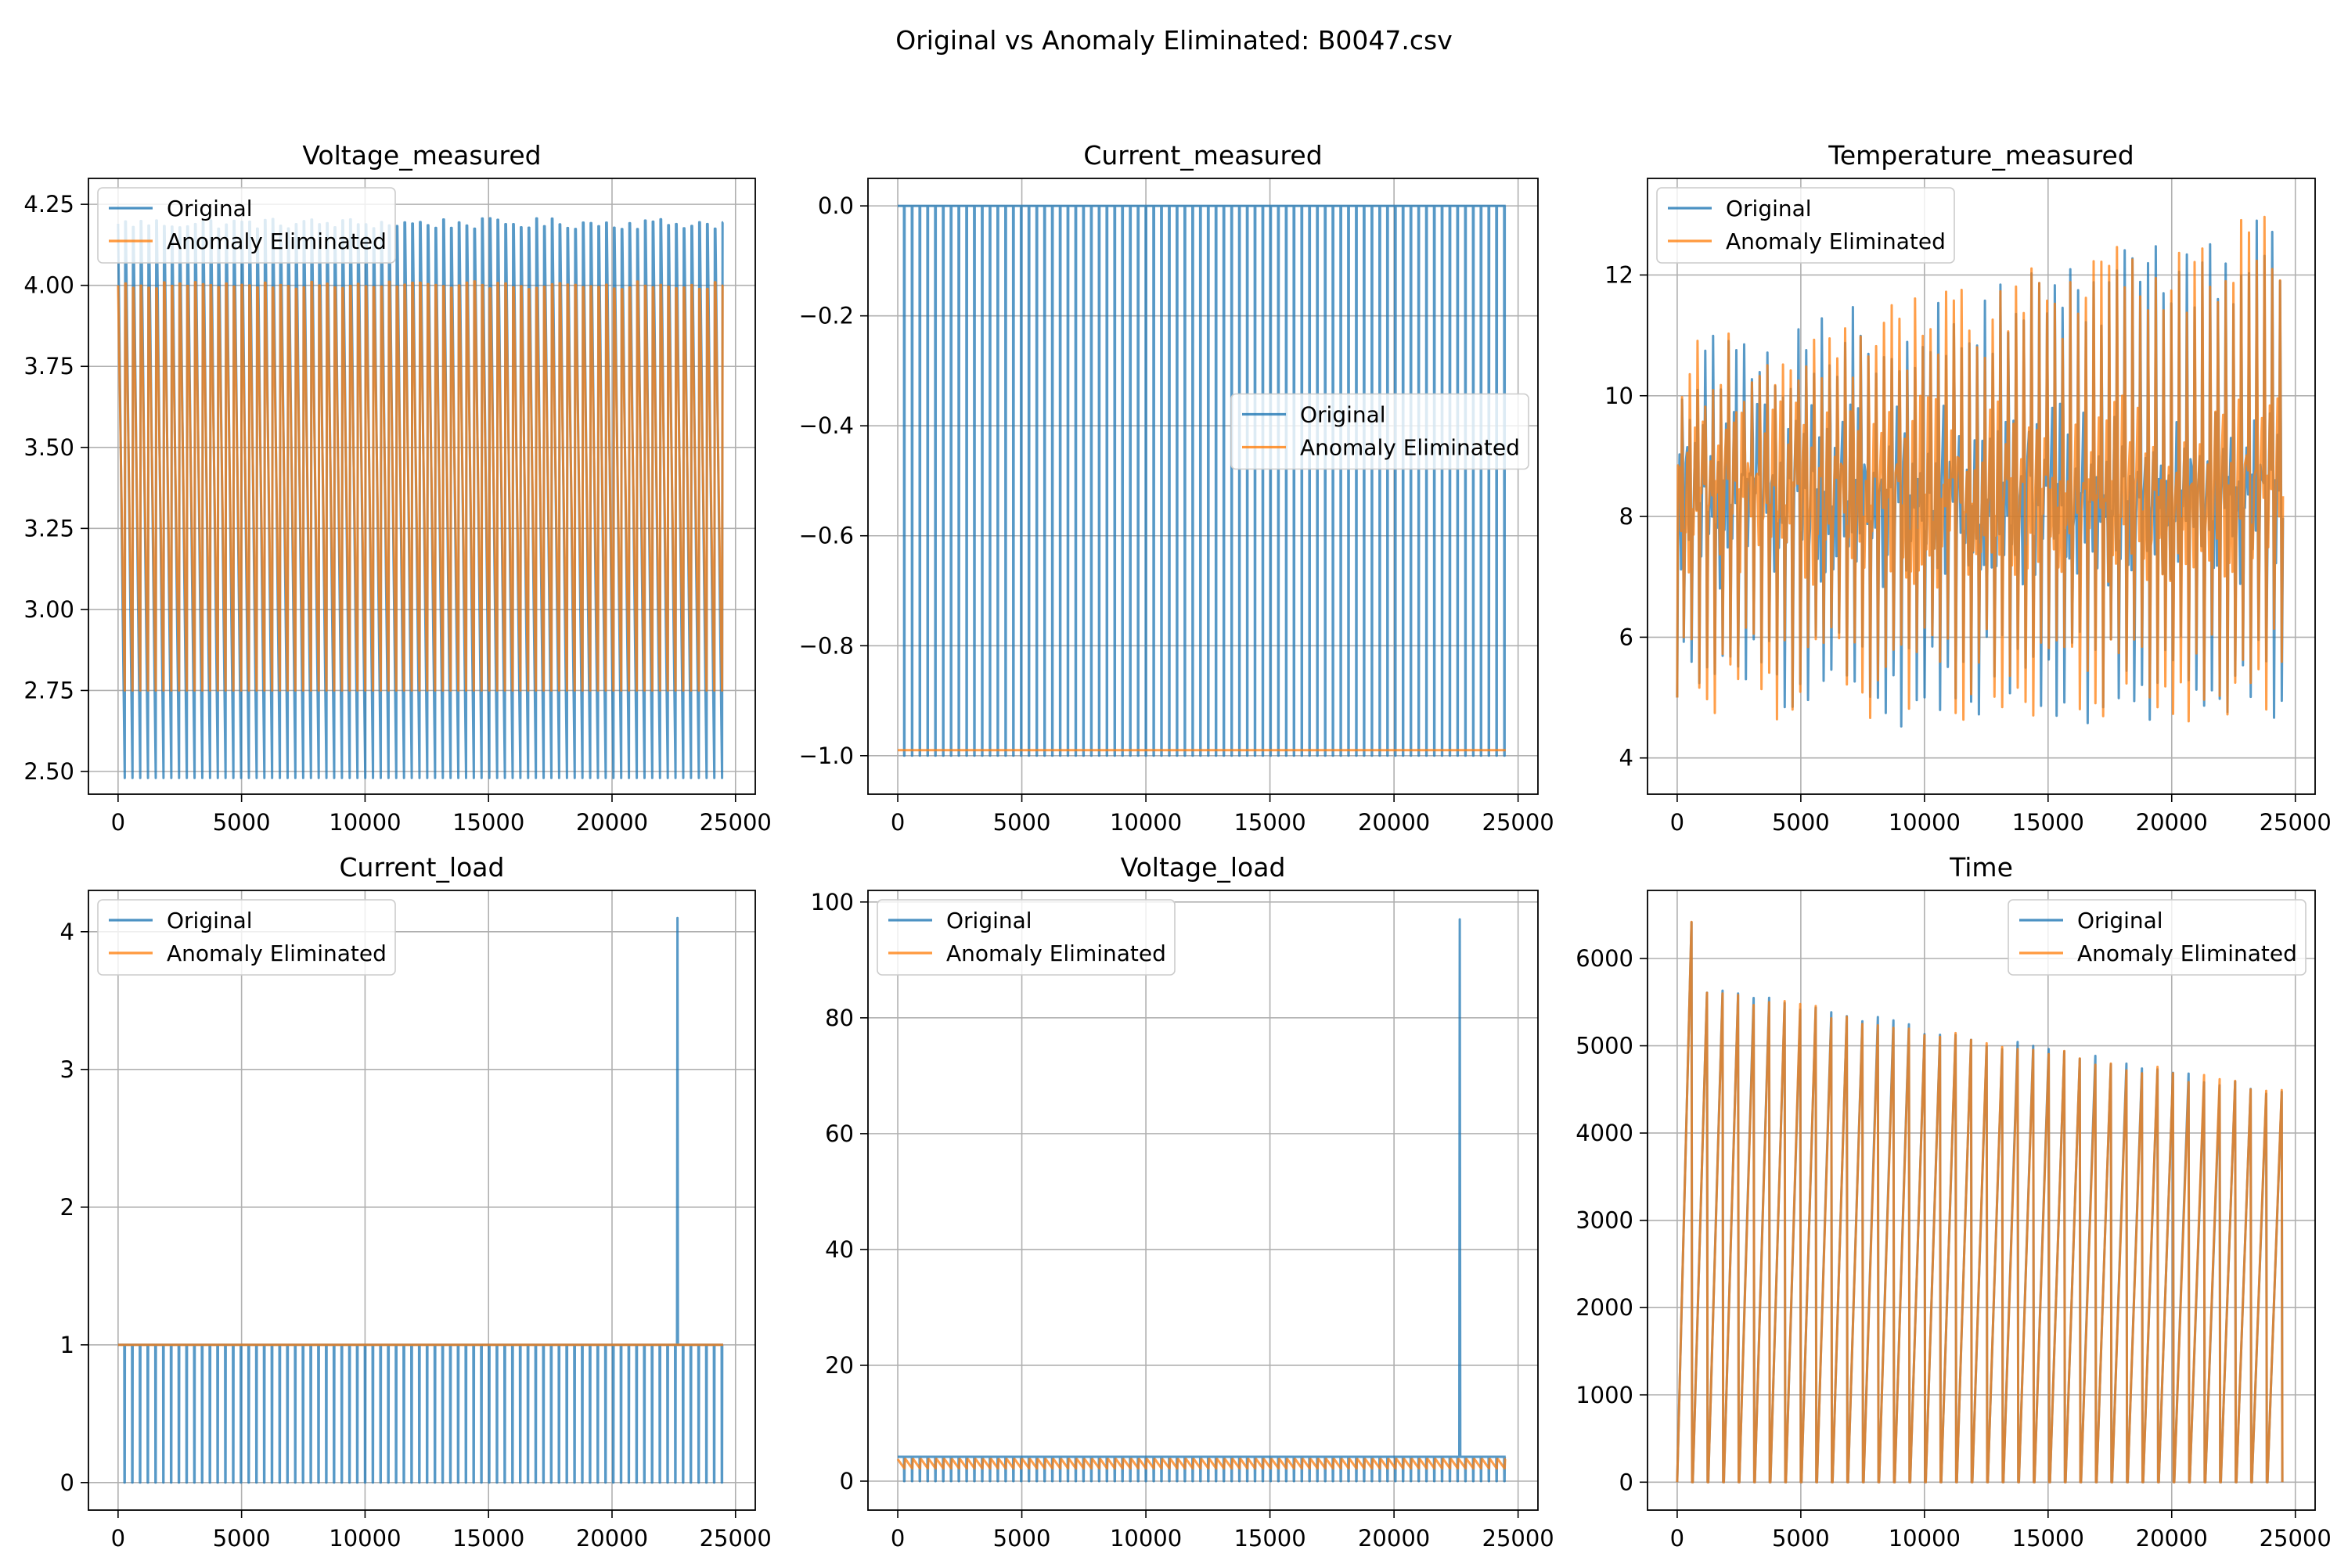  I want to click on y-tick-label: 3000, so click(1604, 1220).